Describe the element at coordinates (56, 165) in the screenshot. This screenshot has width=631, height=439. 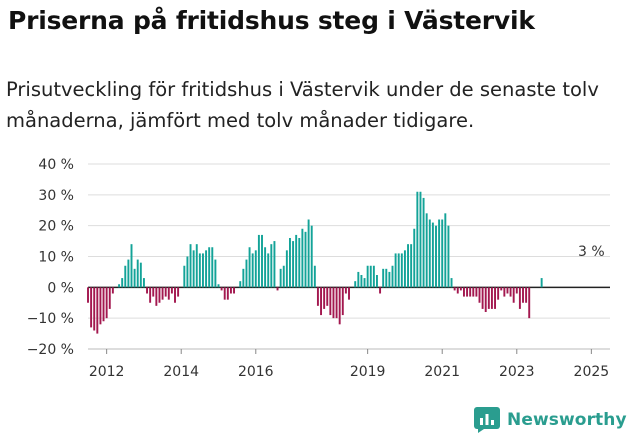
I see `y-tick-label: 40 %` at that location.